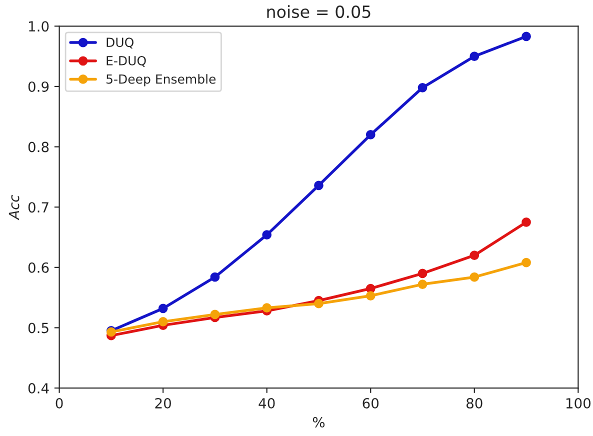 The image size is (593, 436). I want to click on x-tick-label: 40, so click(266, 403).